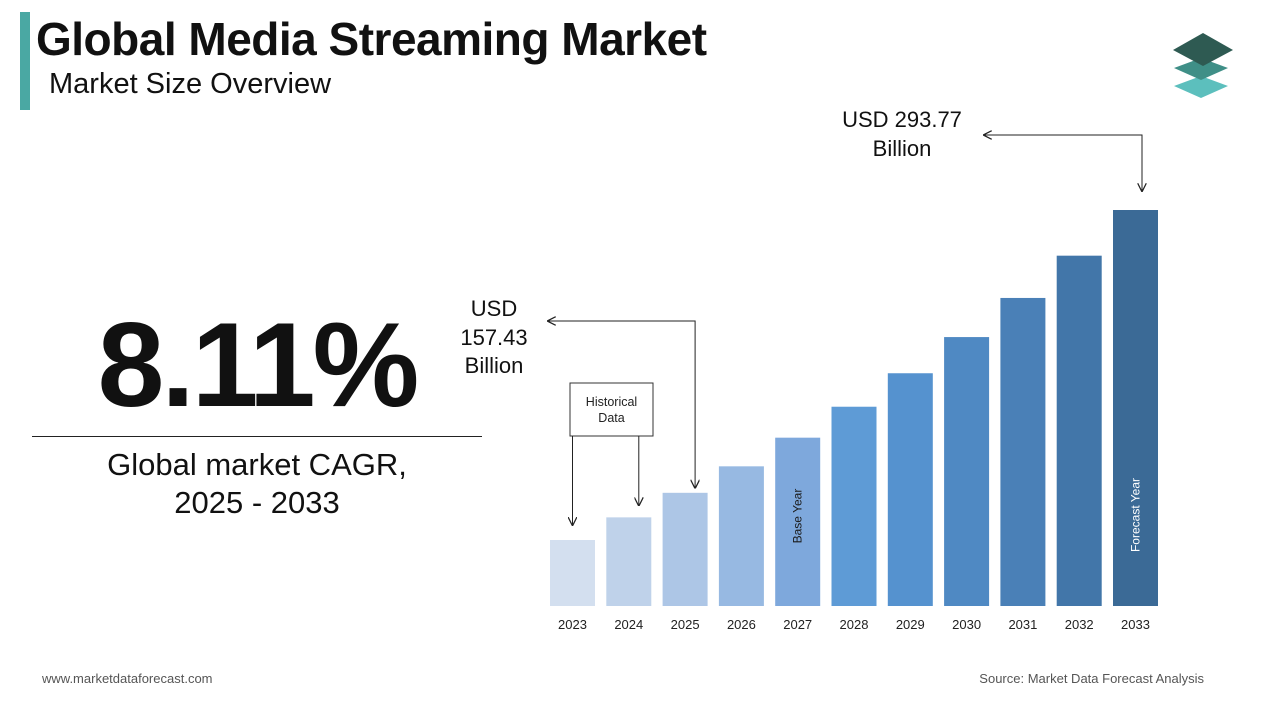 The image size is (1280, 720). What do you see at coordinates (611, 409) in the screenshot?
I see `historical-data-box` at bounding box center [611, 409].